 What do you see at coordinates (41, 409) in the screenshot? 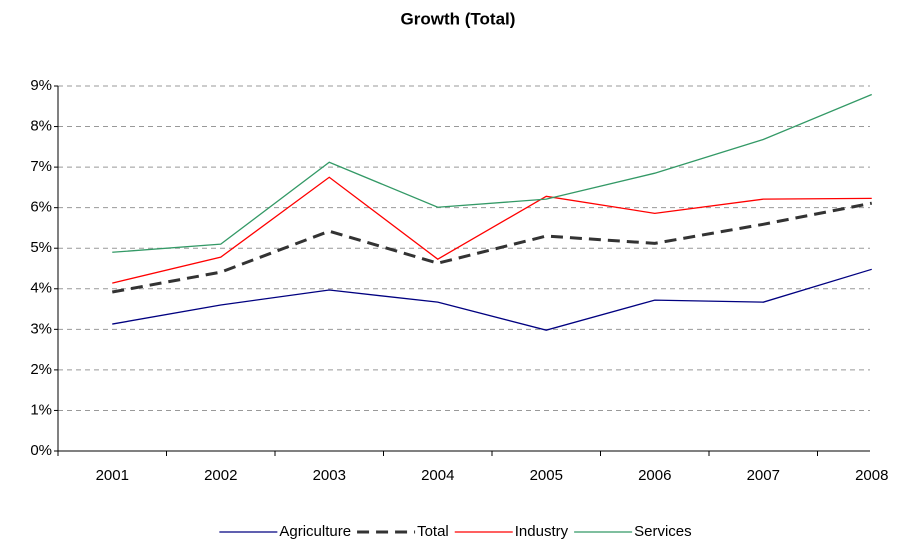
I see `y-tick-label: 1%` at bounding box center [41, 409].